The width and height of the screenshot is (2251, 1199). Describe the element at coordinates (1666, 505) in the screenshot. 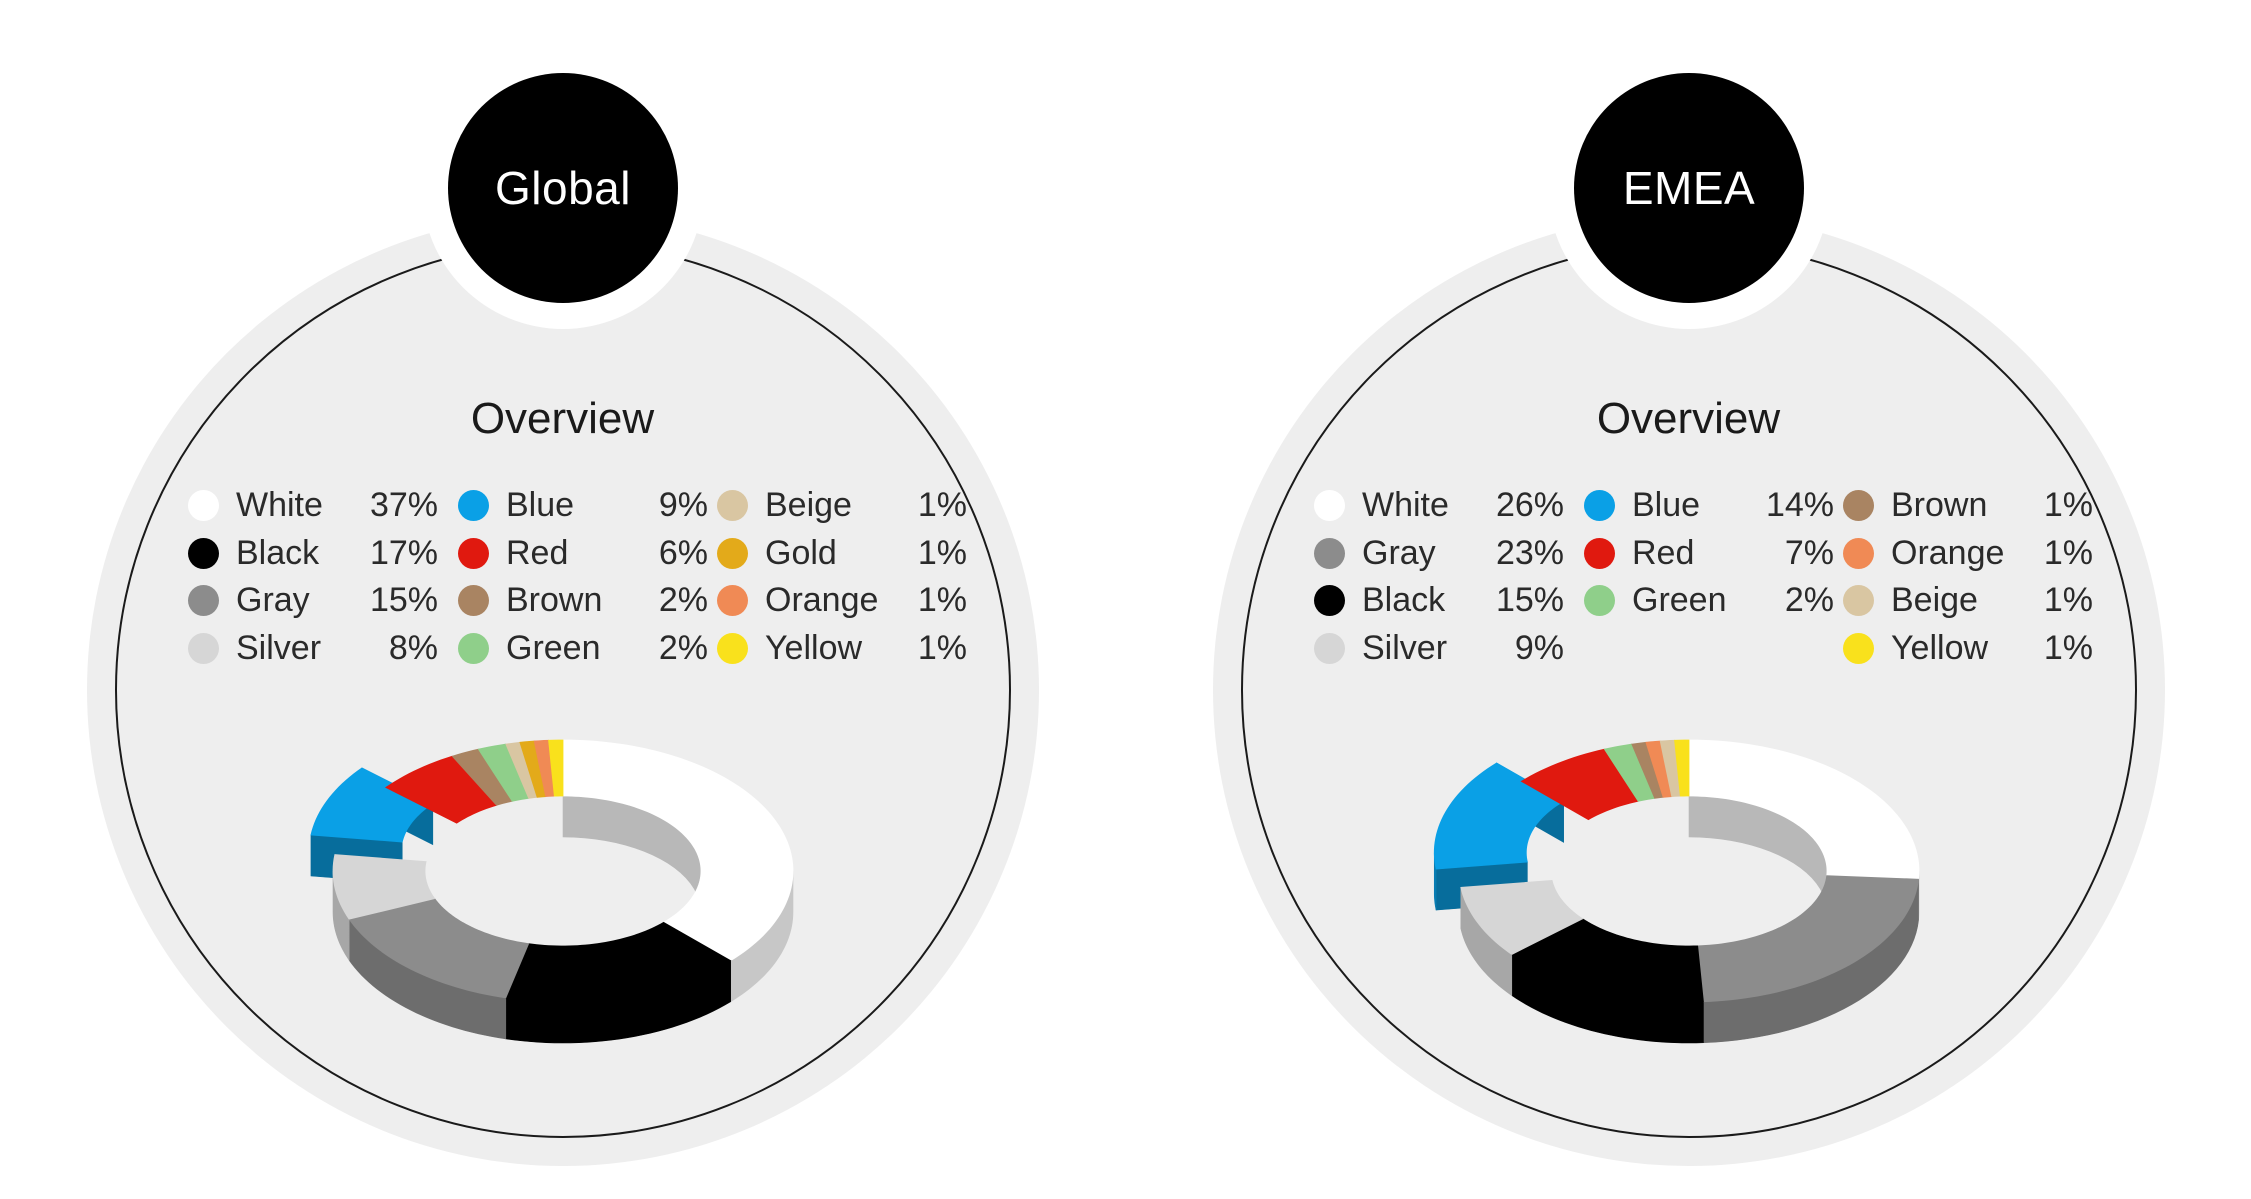

I see `legend-label-blue: Blue` at that location.